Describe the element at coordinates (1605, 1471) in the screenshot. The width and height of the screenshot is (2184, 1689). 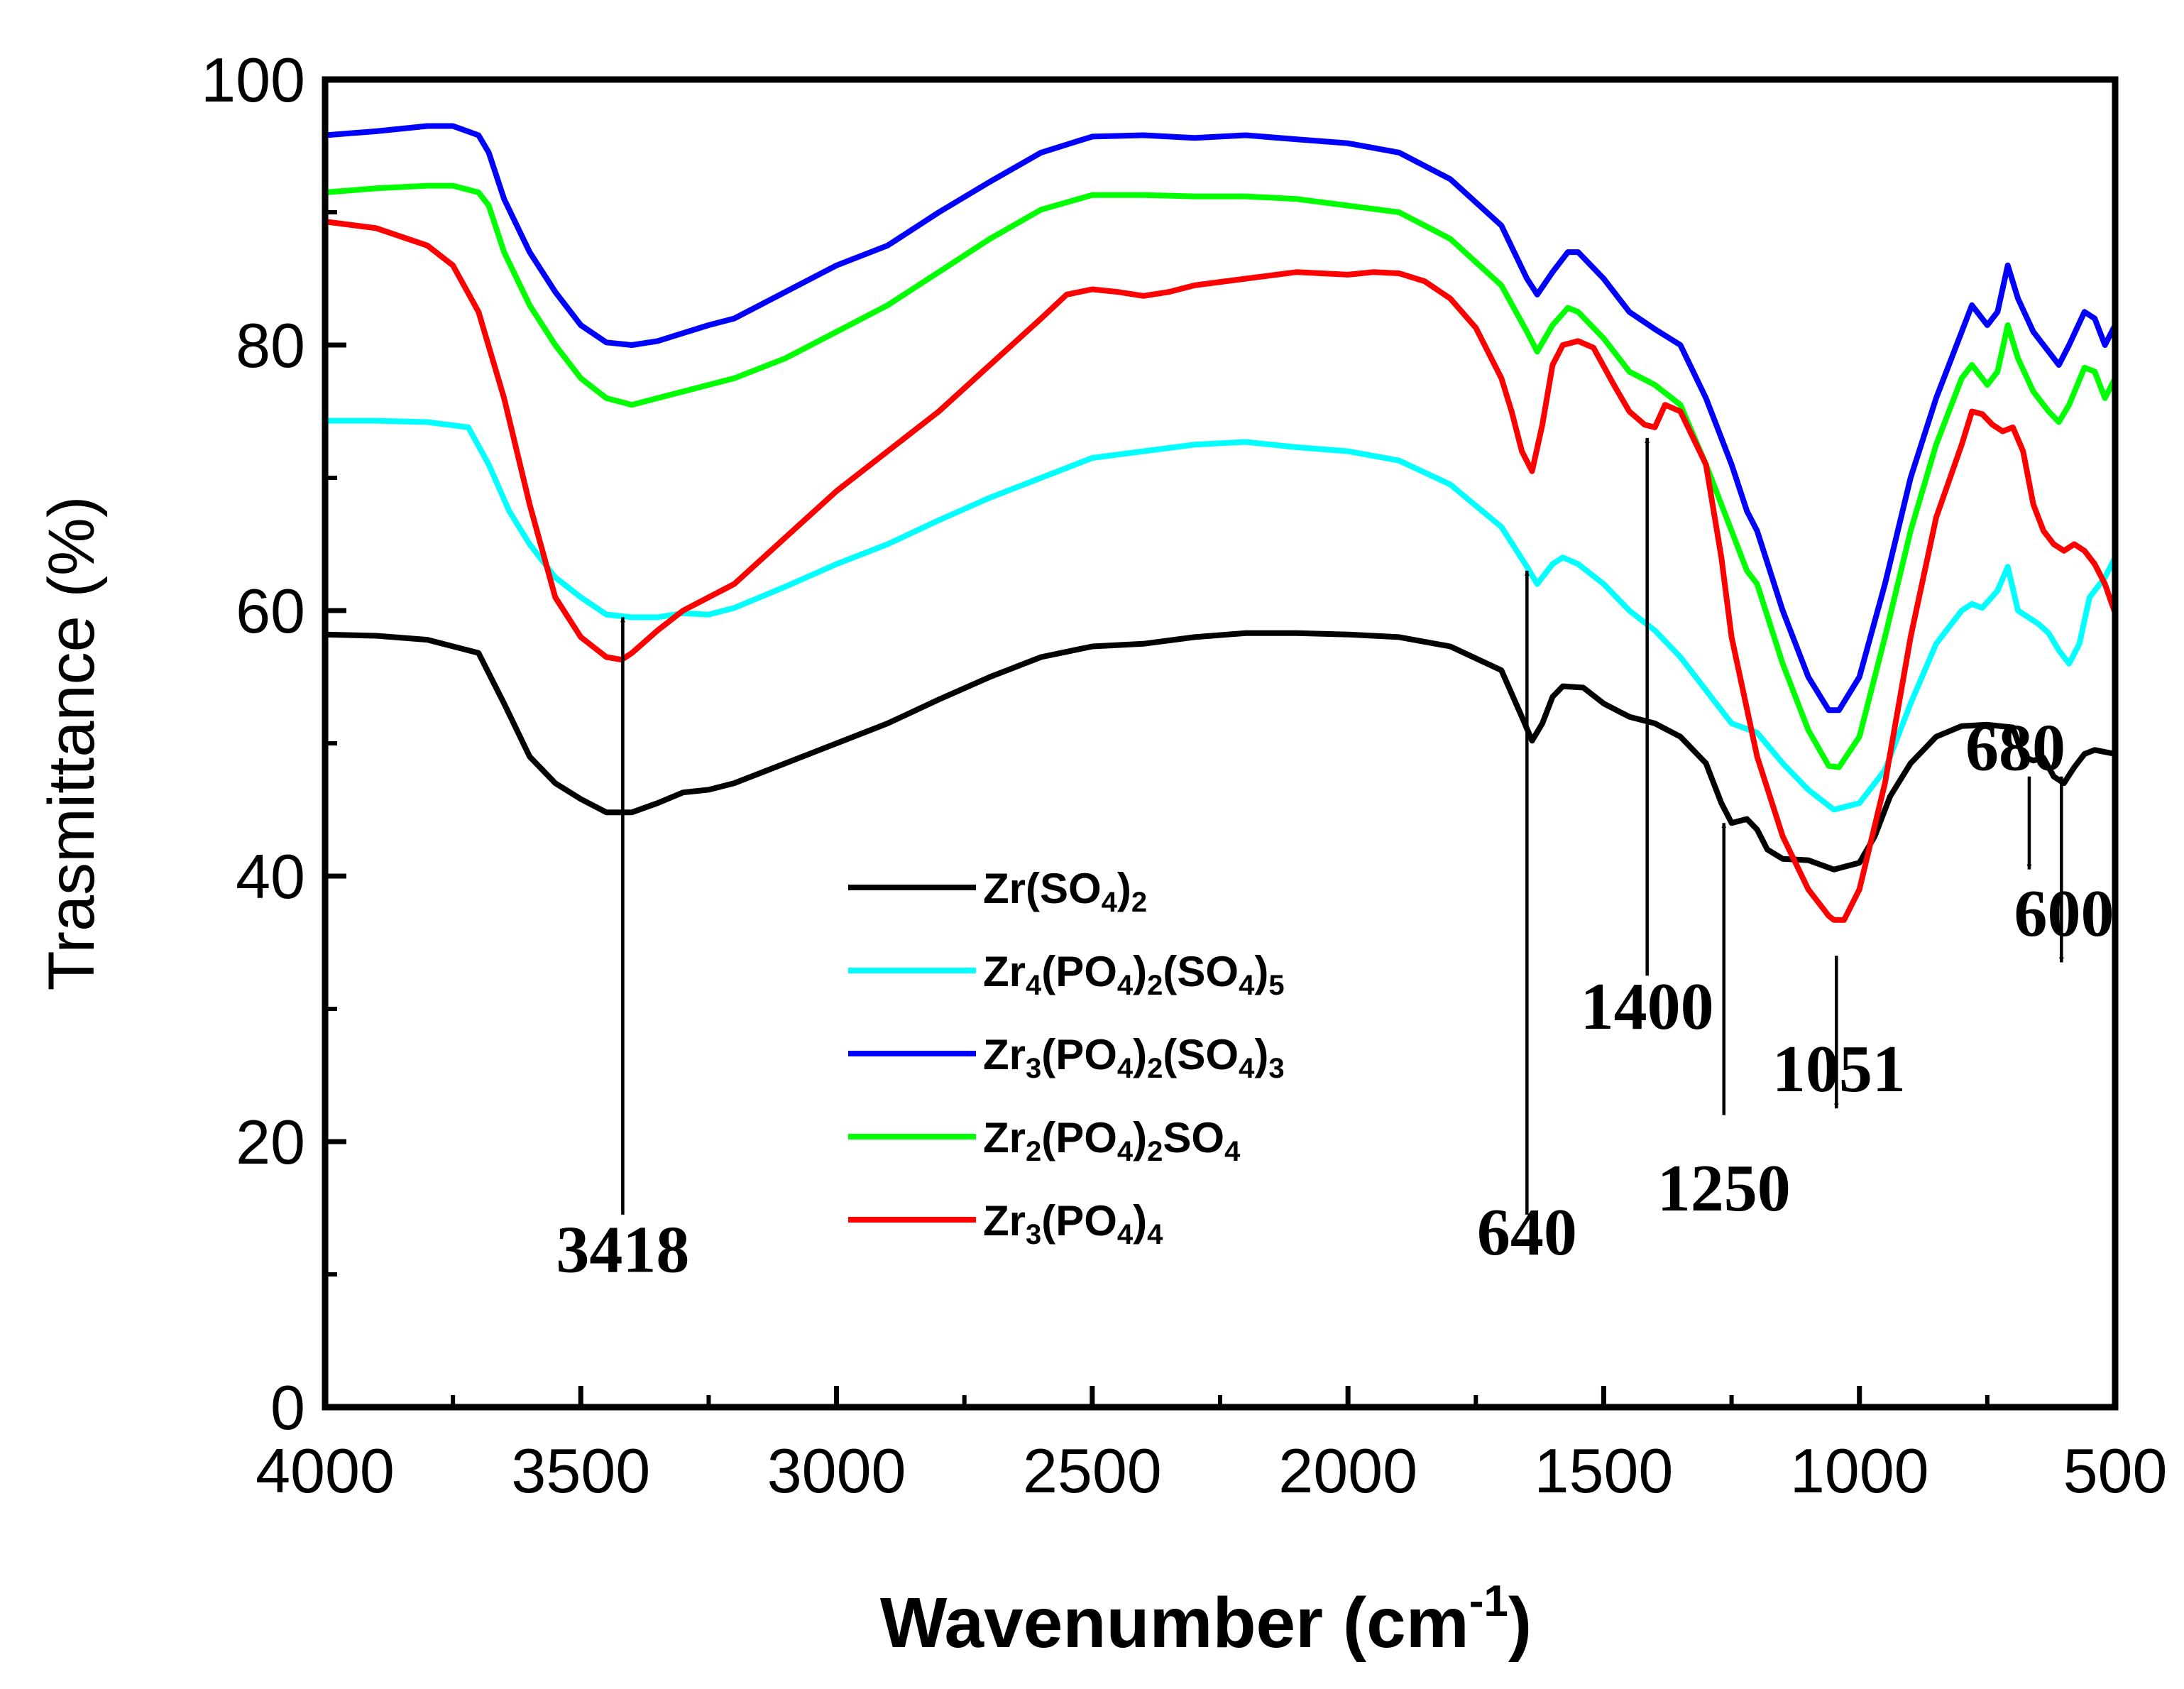
I see `x-tick-label: 1500` at that location.